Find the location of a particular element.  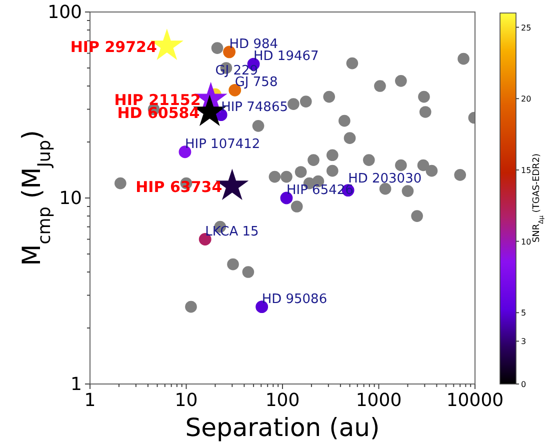

x-axis-title: Separation (au) is located at coordinates (282, 427).